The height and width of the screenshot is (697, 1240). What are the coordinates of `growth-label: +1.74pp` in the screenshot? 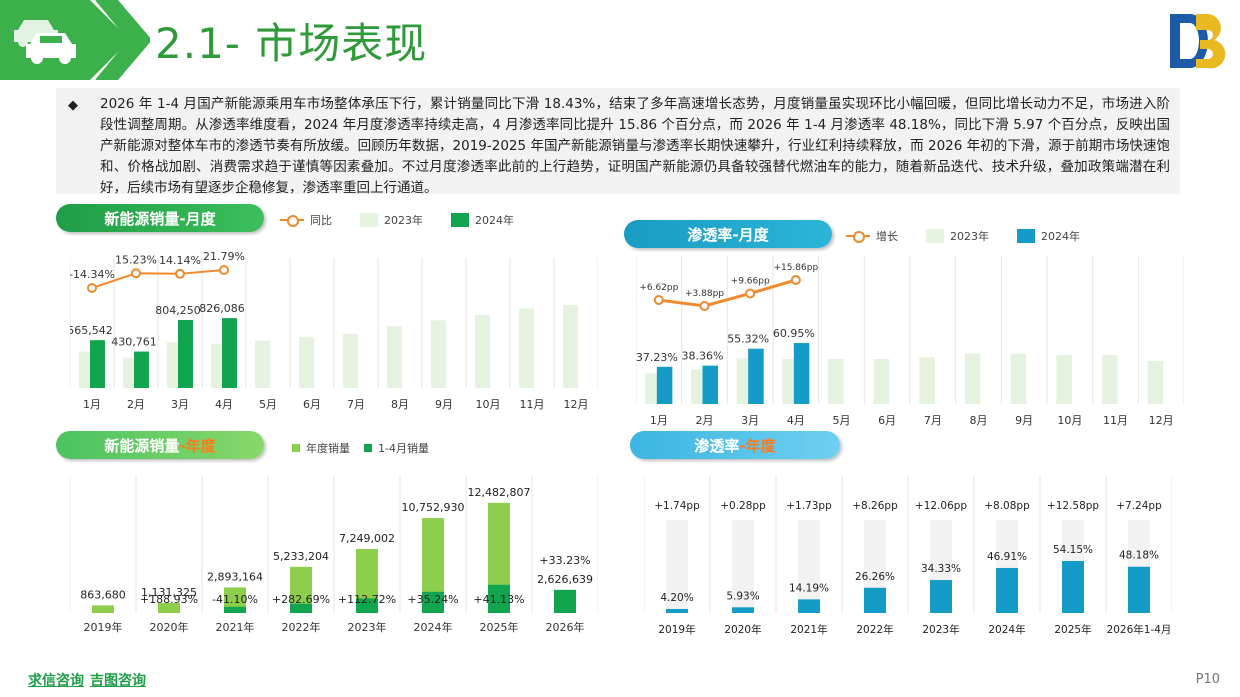 It's located at (677, 506).